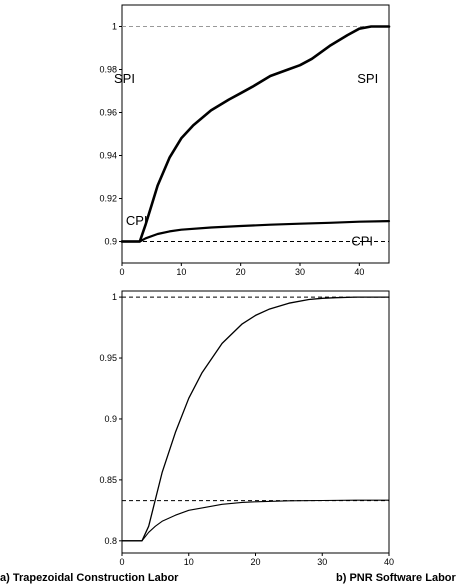 The width and height of the screenshot is (461, 588). Describe the element at coordinates (108, 156) in the screenshot. I see `y-tick-label: 0.94` at that location.